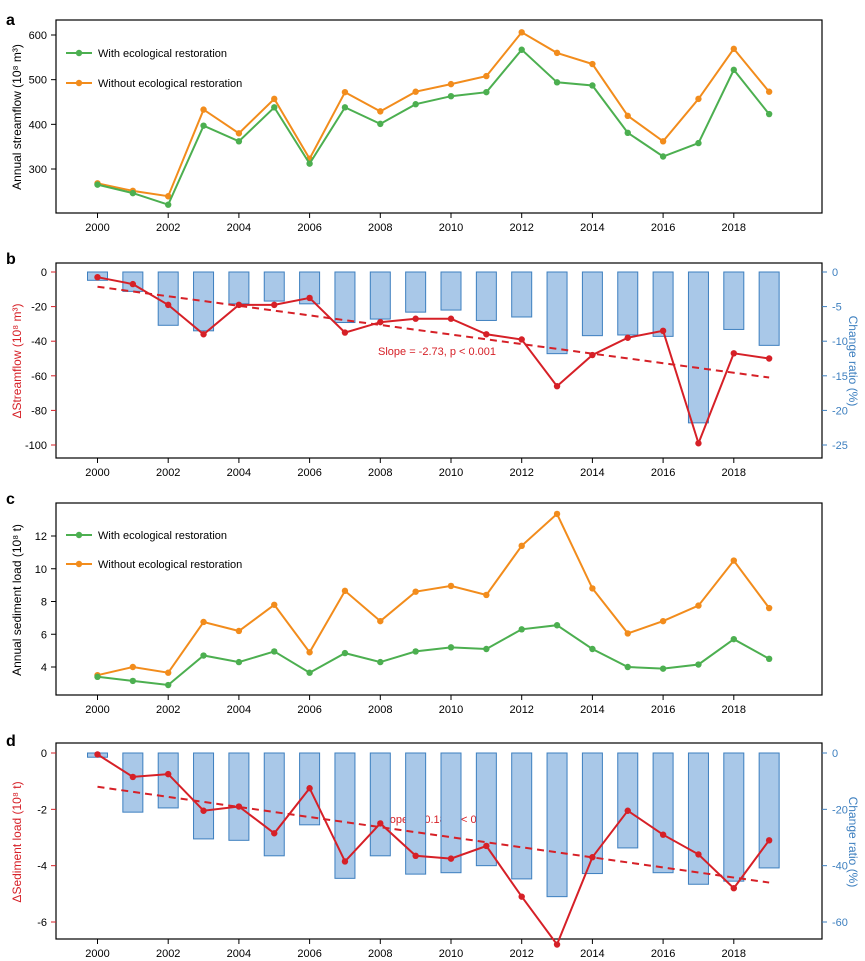  I want to click on panel-c-ytick-label: 4, so click(44, 668).